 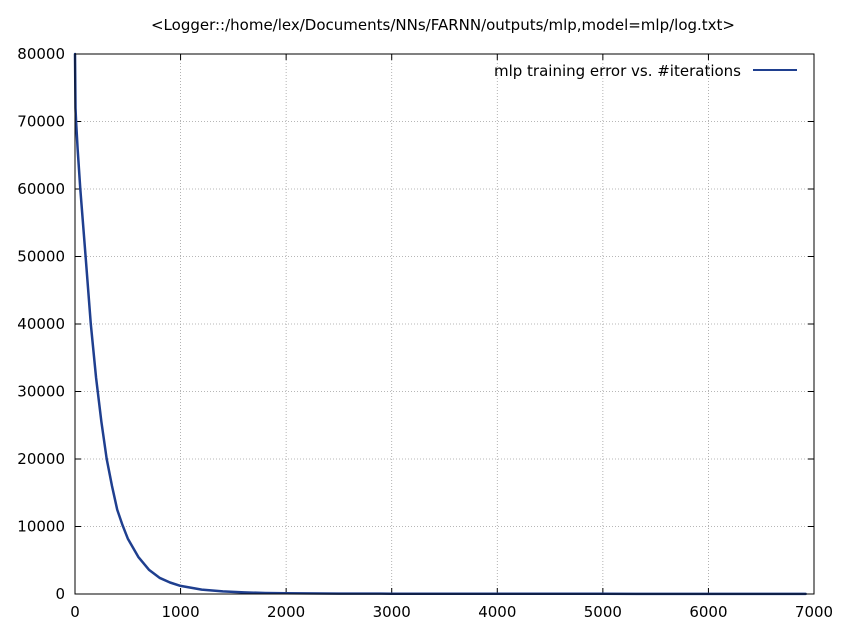 What do you see at coordinates (60, 594) in the screenshot?
I see `y-tick-label: 0` at bounding box center [60, 594].